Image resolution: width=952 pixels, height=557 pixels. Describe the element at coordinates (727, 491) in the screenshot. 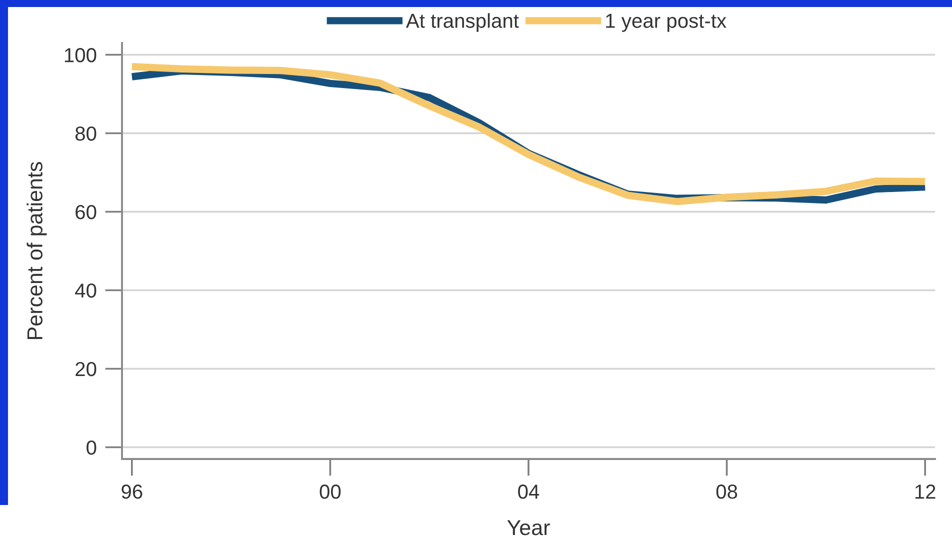

I see `x-tick-label: 08` at that location.